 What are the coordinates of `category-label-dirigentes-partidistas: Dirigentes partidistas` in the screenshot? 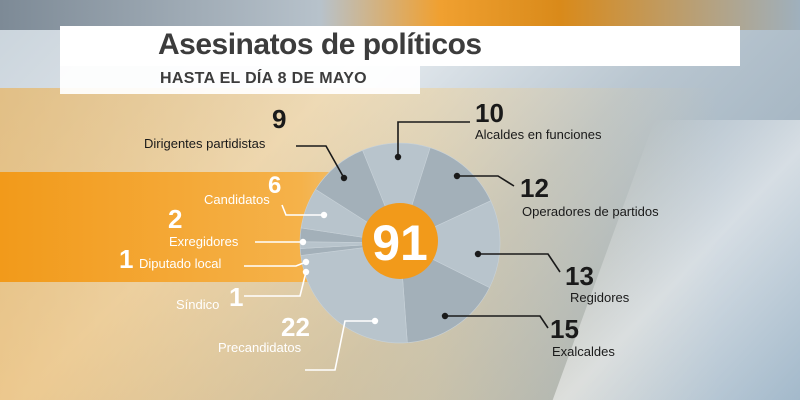 It's located at (205, 143).